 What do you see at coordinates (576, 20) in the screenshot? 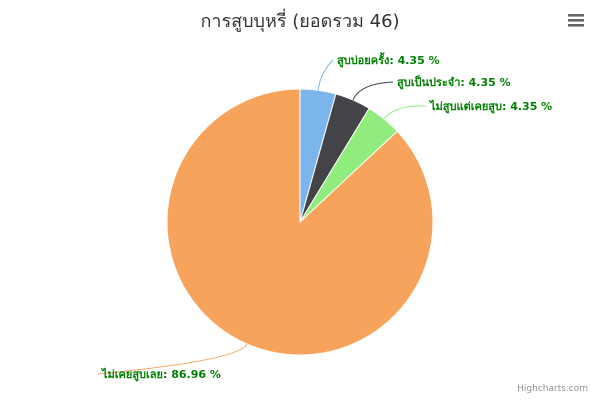
I see `hamburger-menu-icon` at bounding box center [576, 20].